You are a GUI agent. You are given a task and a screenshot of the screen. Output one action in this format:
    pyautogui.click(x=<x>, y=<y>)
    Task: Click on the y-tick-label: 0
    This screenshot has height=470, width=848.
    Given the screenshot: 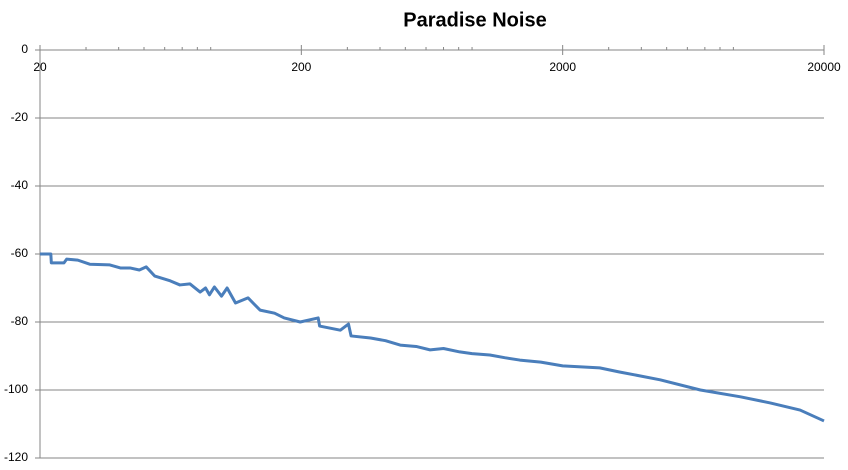 What is the action you would take?
    pyautogui.click(x=24, y=49)
    